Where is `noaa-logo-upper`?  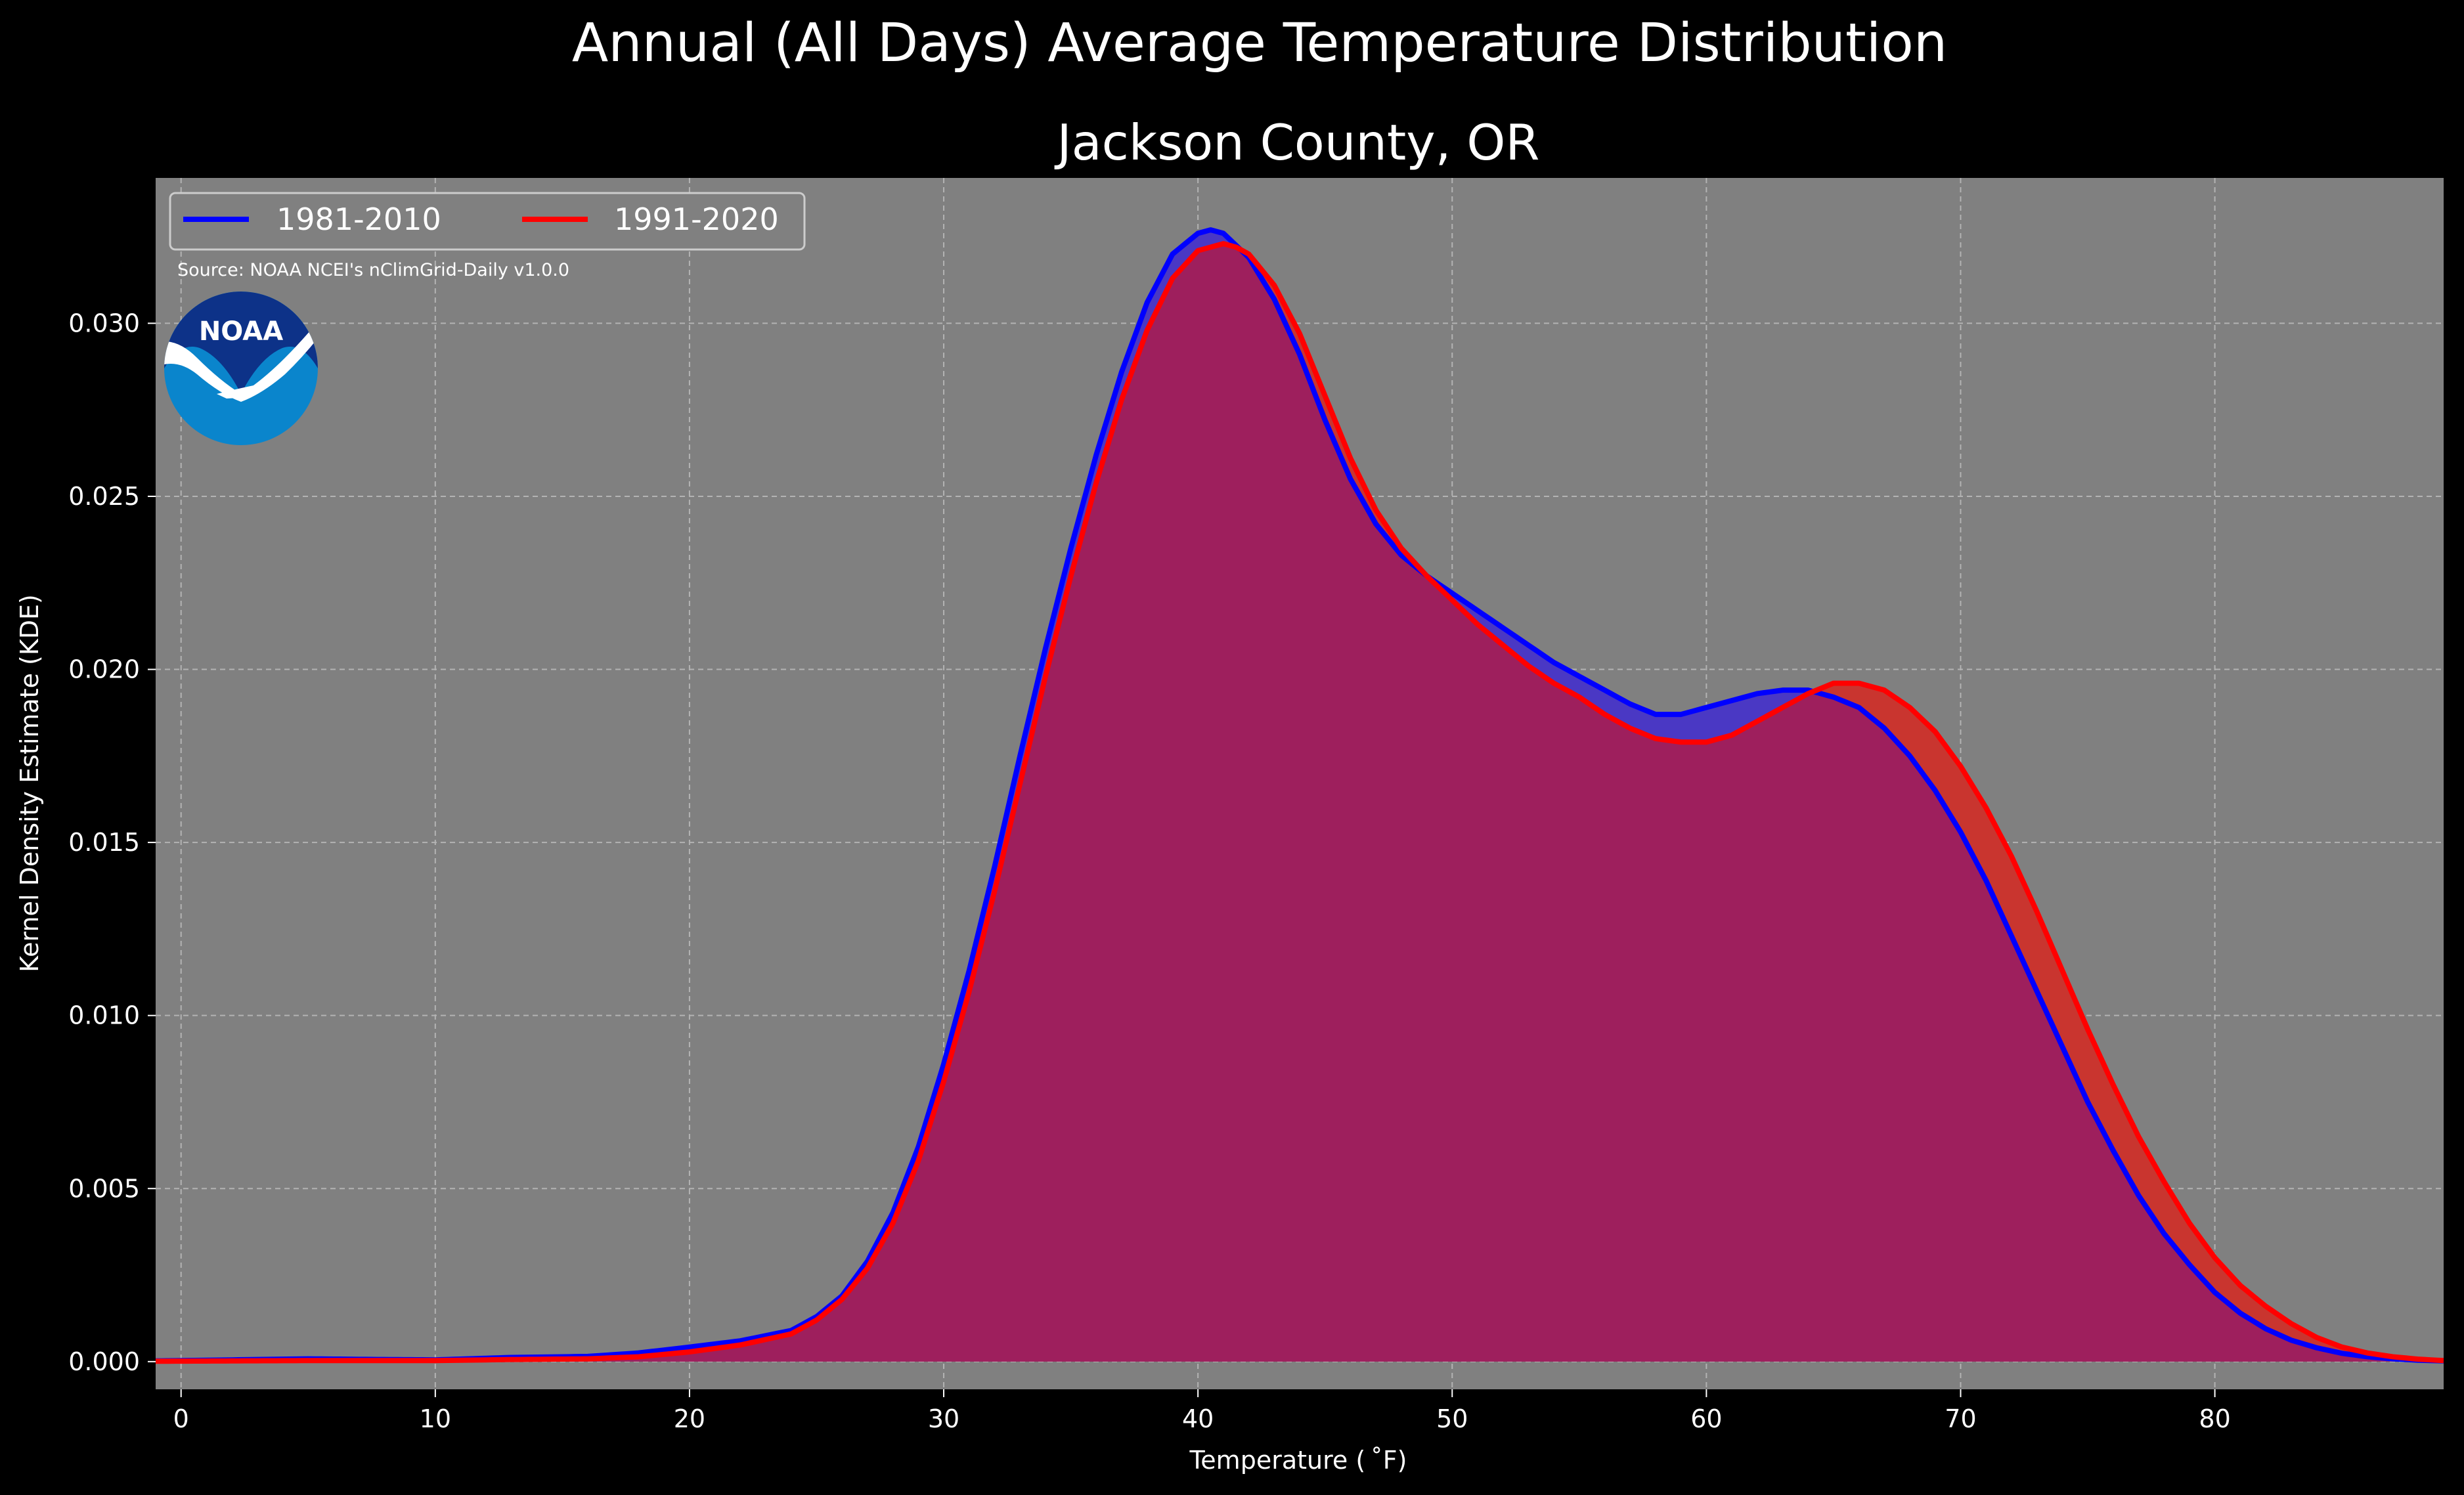
noaa-logo-upper is located at coordinates (241, 343).